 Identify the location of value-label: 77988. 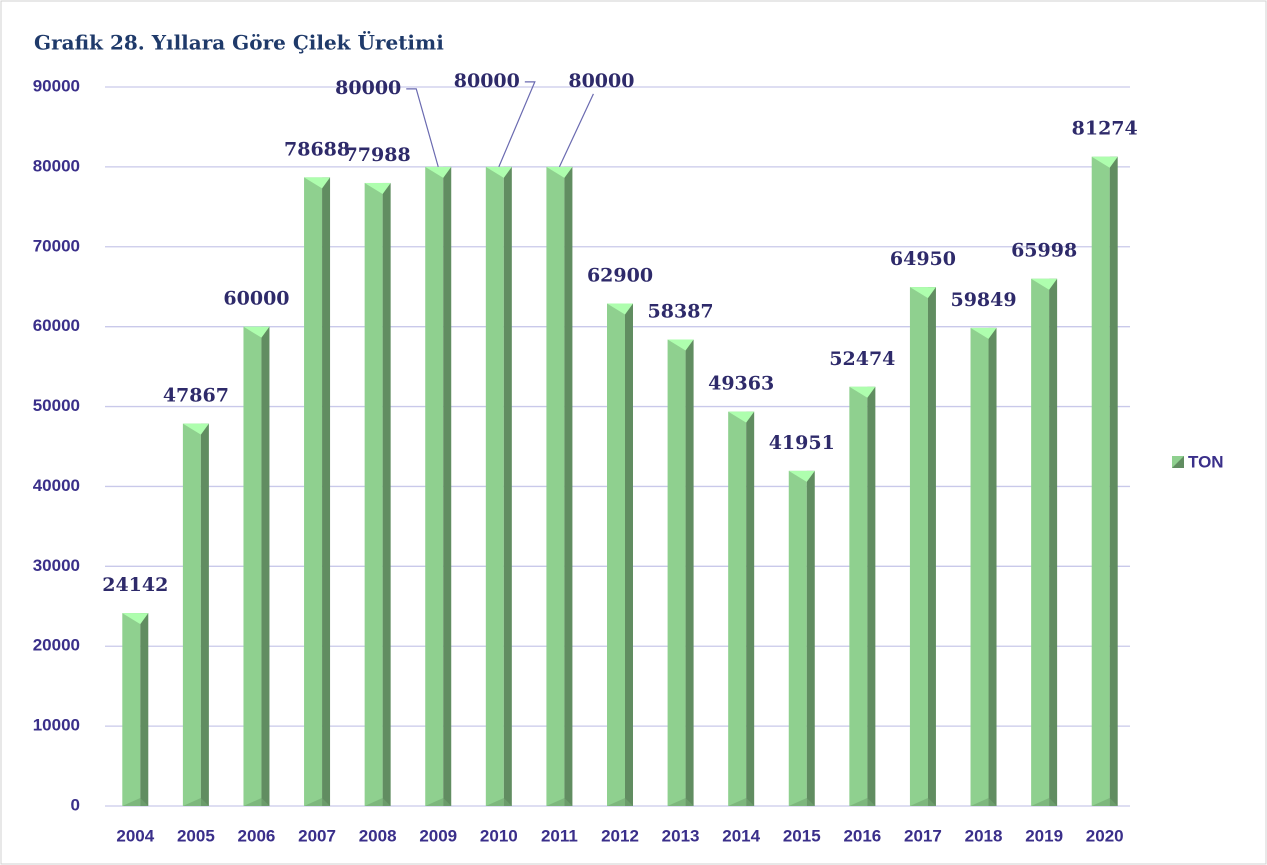
(378, 155).